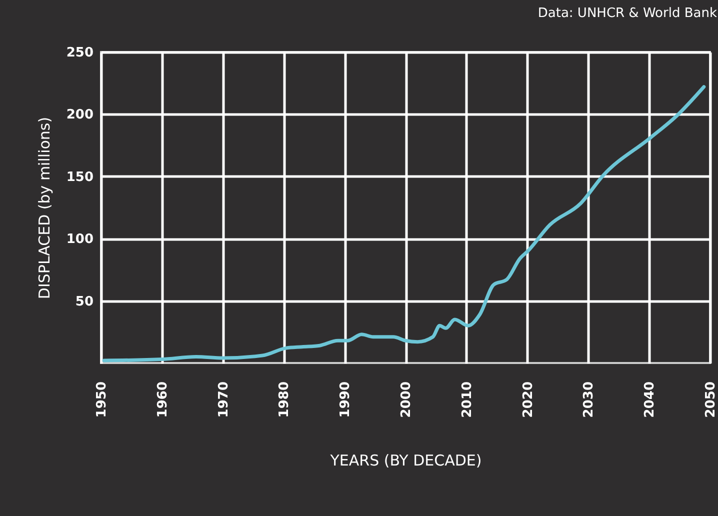  Describe the element at coordinates (80, 177) in the screenshot. I see `y-tick-label: 150` at that location.